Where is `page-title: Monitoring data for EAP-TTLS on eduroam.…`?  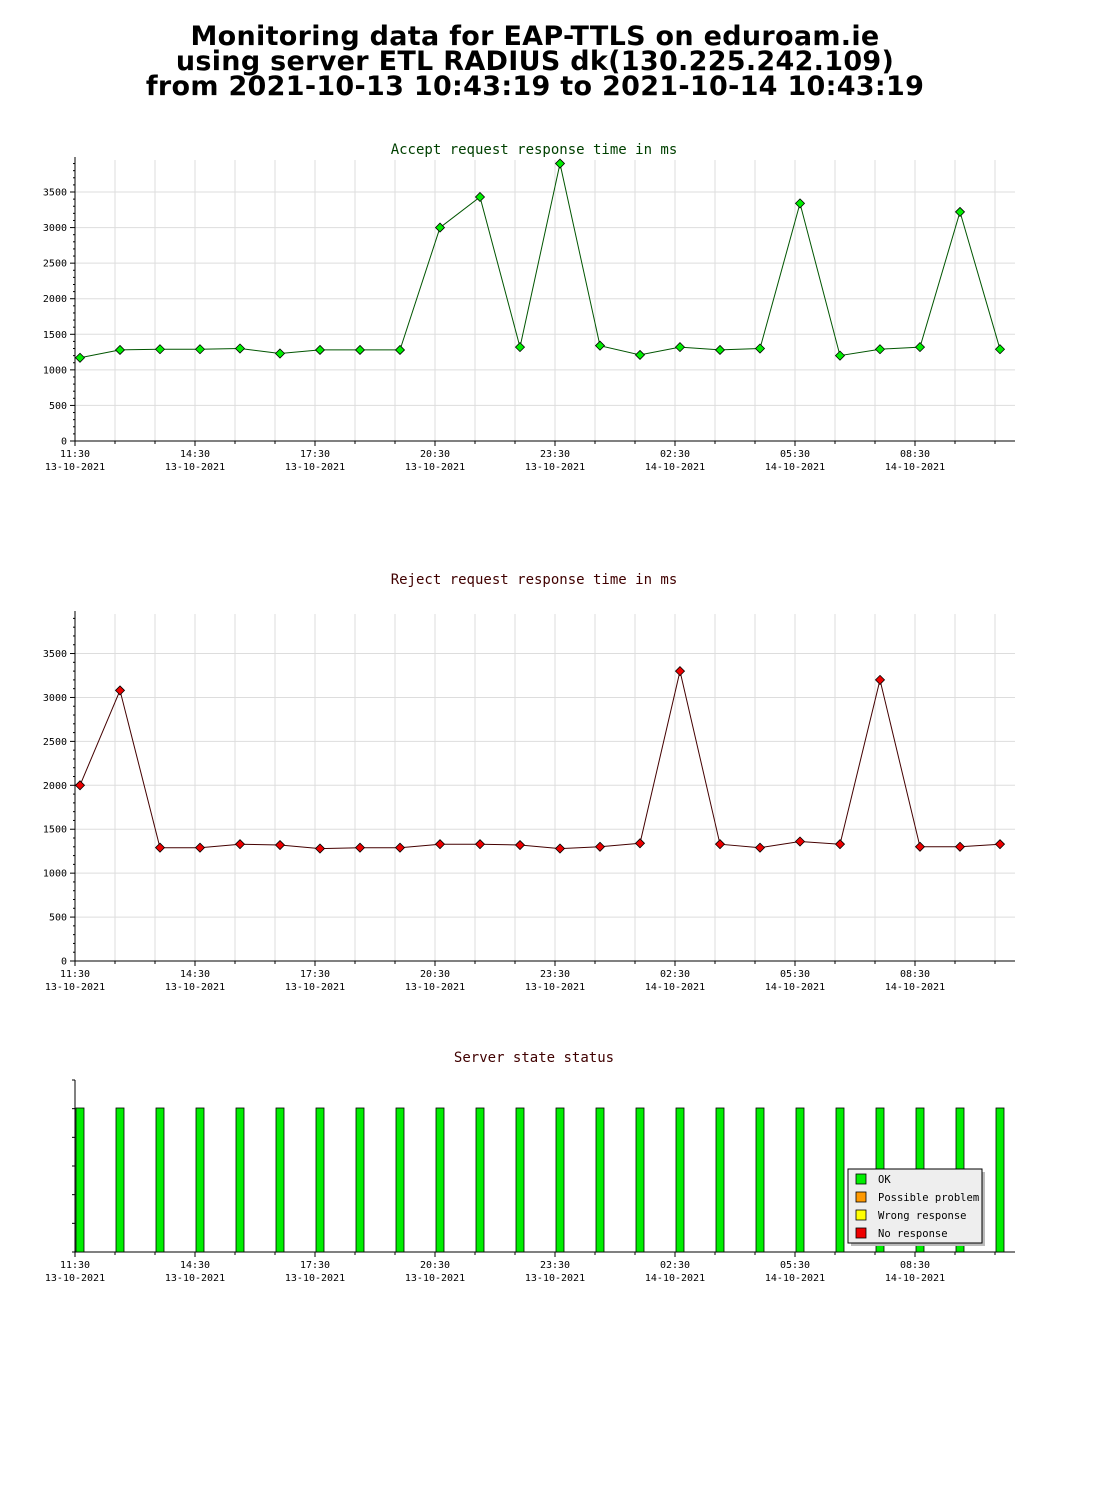
page-title: Monitoring data for EAP-TTLS on eduroam.… is located at coordinates (535, 61).